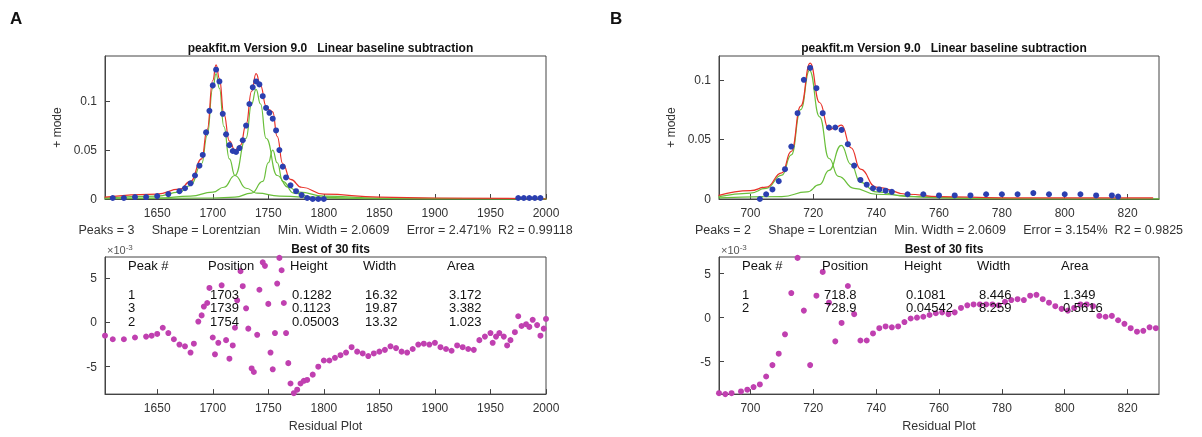 The width and height of the screenshot is (1202, 437). Describe the element at coordinates (1079, 294) in the screenshot. I see `annotation: 1.349` at that location.